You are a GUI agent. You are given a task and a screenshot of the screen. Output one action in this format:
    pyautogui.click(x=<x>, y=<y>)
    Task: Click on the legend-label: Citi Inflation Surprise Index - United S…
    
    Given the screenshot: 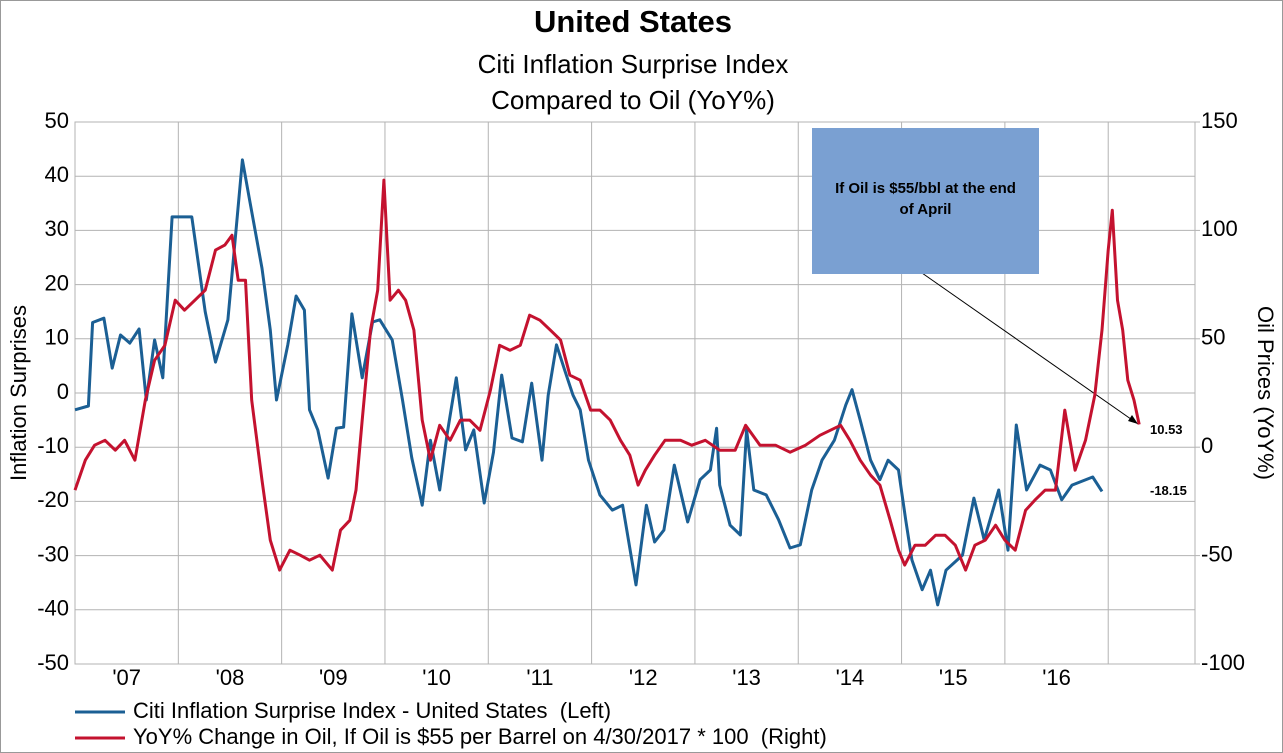 What is the action you would take?
    pyautogui.click(x=372, y=710)
    